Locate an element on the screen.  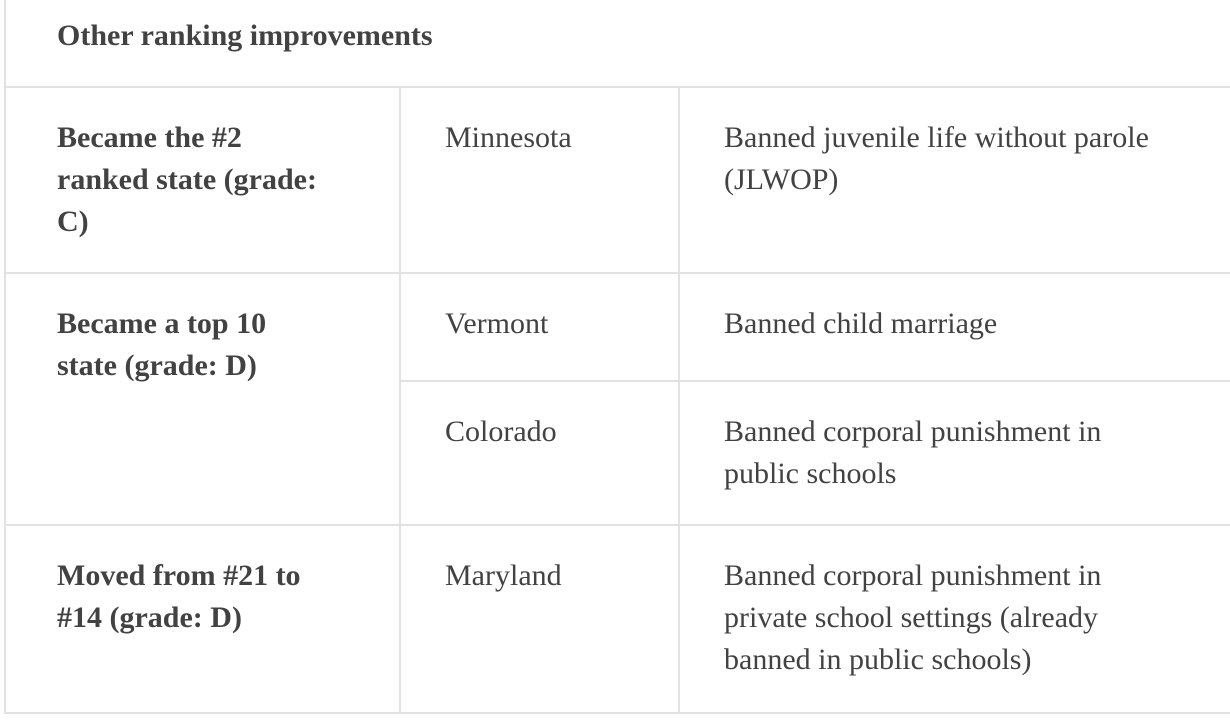
improvement-cell: Became a top 10 state (grade: D) is located at coordinates (202, 400).